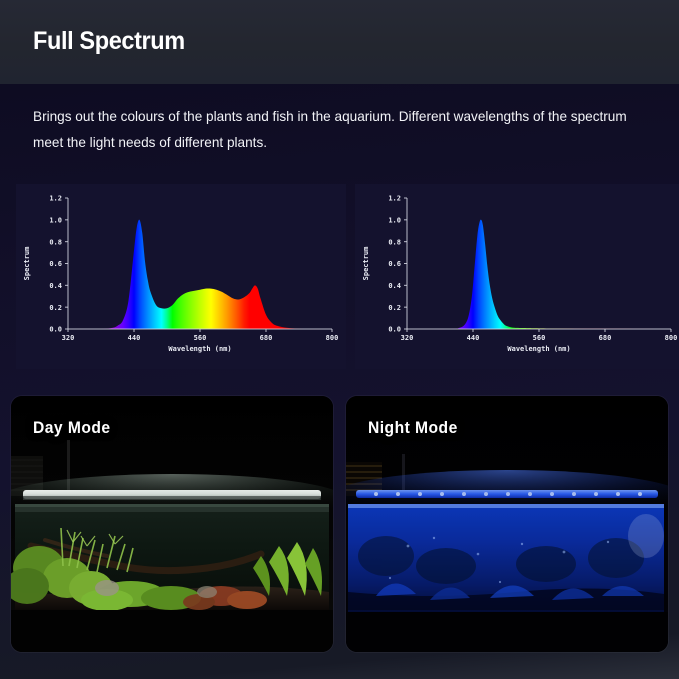  What do you see at coordinates (109, 41) in the screenshot?
I see `page-title: Full Spectrum` at bounding box center [109, 41].